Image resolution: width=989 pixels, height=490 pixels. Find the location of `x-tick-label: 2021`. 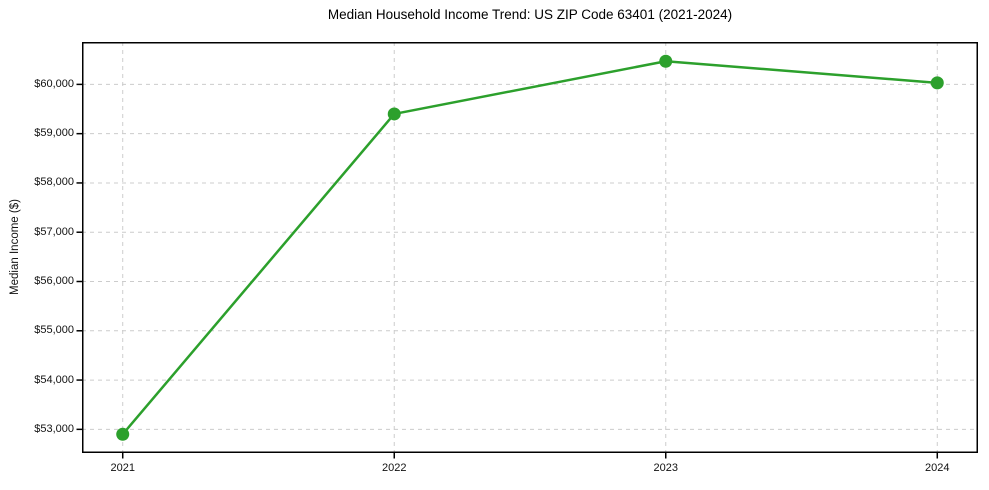

x-tick-label: 2021 is located at coordinates (122, 468).